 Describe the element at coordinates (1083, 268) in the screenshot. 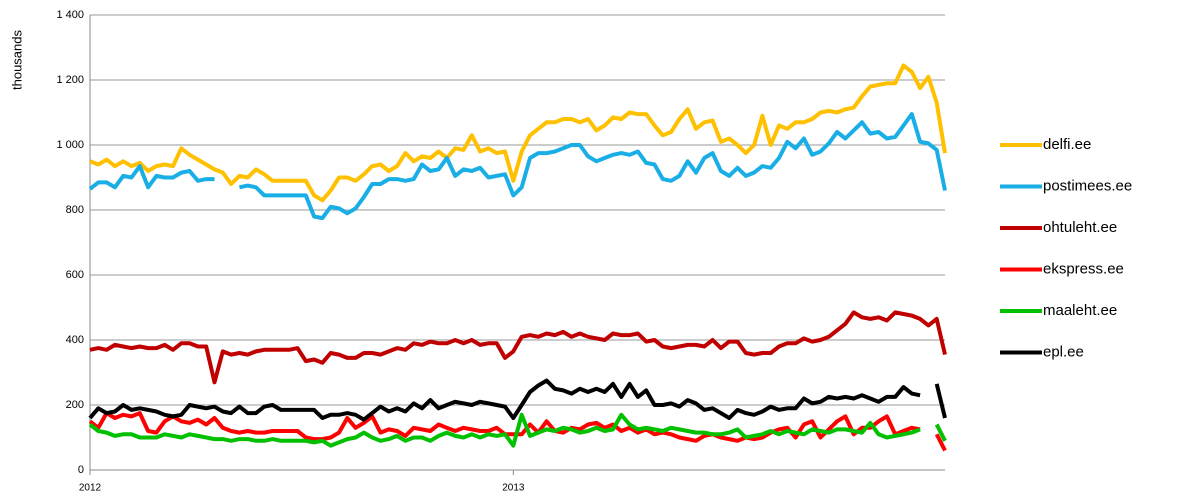

I see `legend-label: ekspress.ee` at that location.